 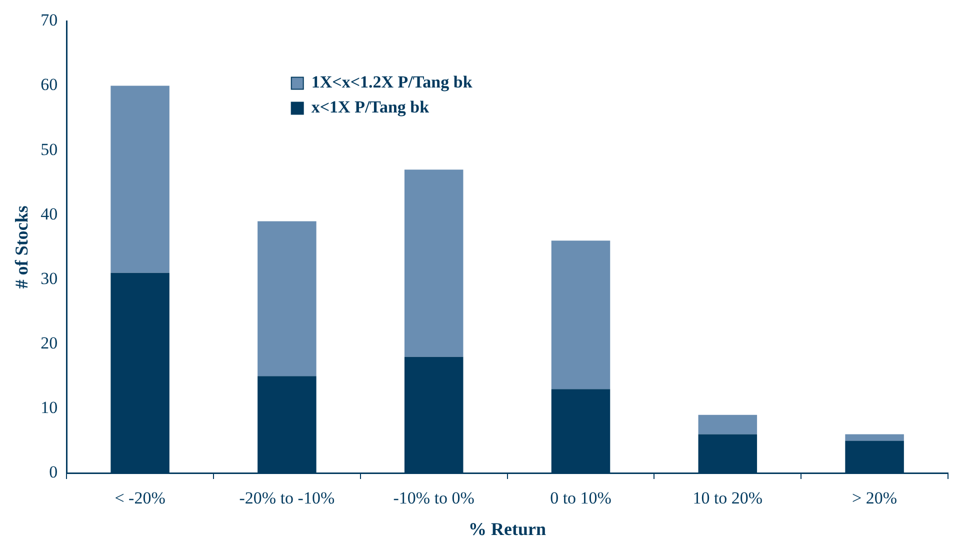 I want to click on x-tick-label: < -20%, so click(x=140, y=498).